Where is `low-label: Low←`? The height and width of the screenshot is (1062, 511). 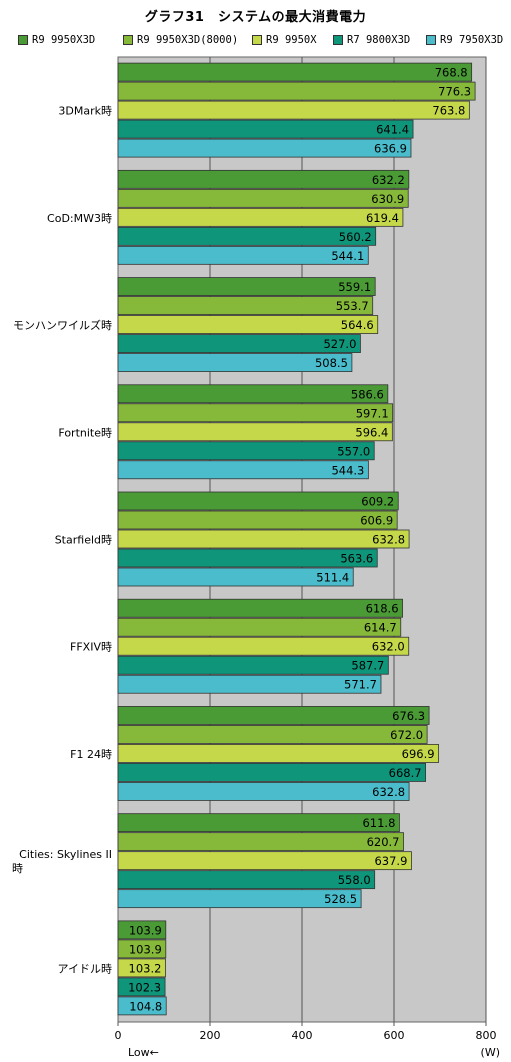 low-label: Low← is located at coordinates (143, 1052).